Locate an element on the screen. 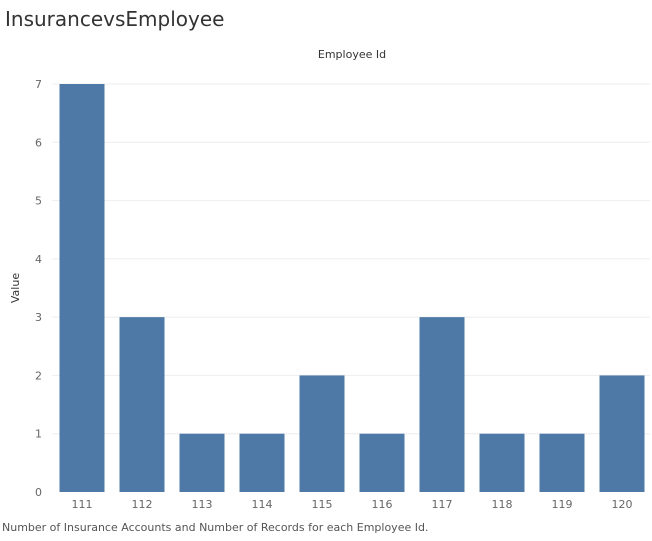 This screenshot has height=541, width=652. y-tick-label: 1 is located at coordinates (38, 434).